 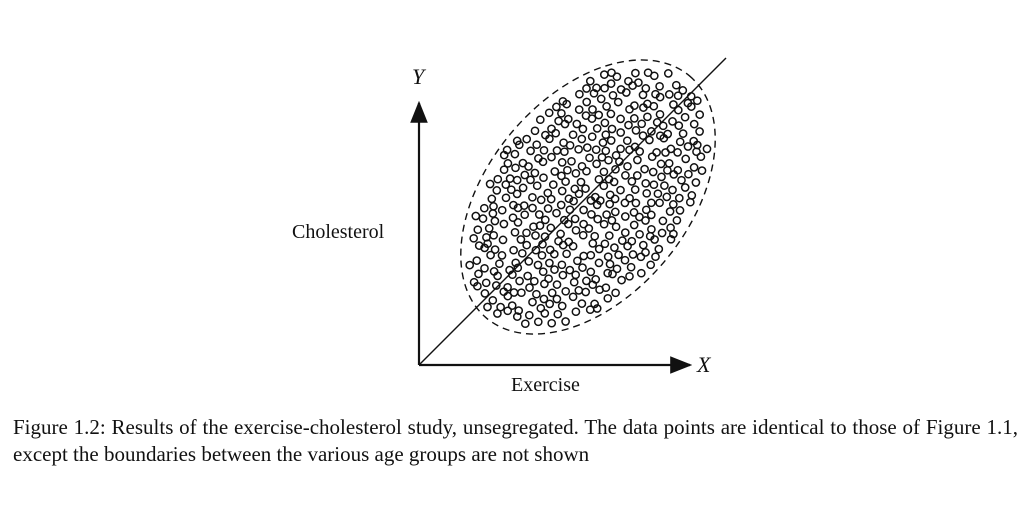 What do you see at coordinates (704, 364) in the screenshot?
I see `x-axis-letter: X` at bounding box center [704, 364].